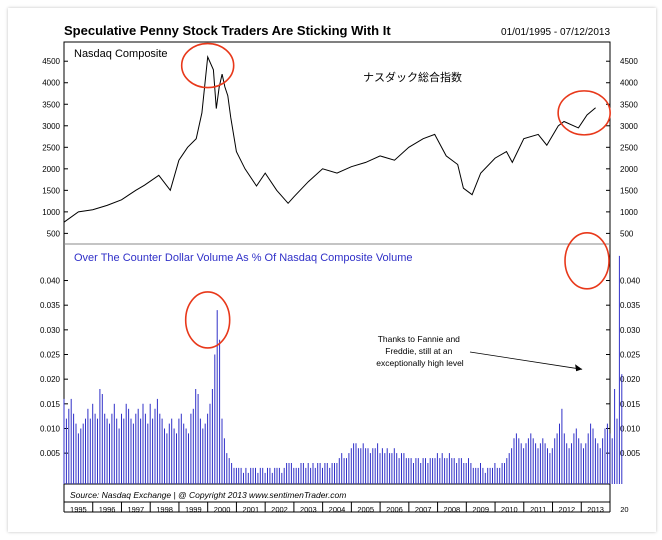 The image size is (662, 540). I want to click on volume-y-tick-label-right: 0.010, so click(630, 428).